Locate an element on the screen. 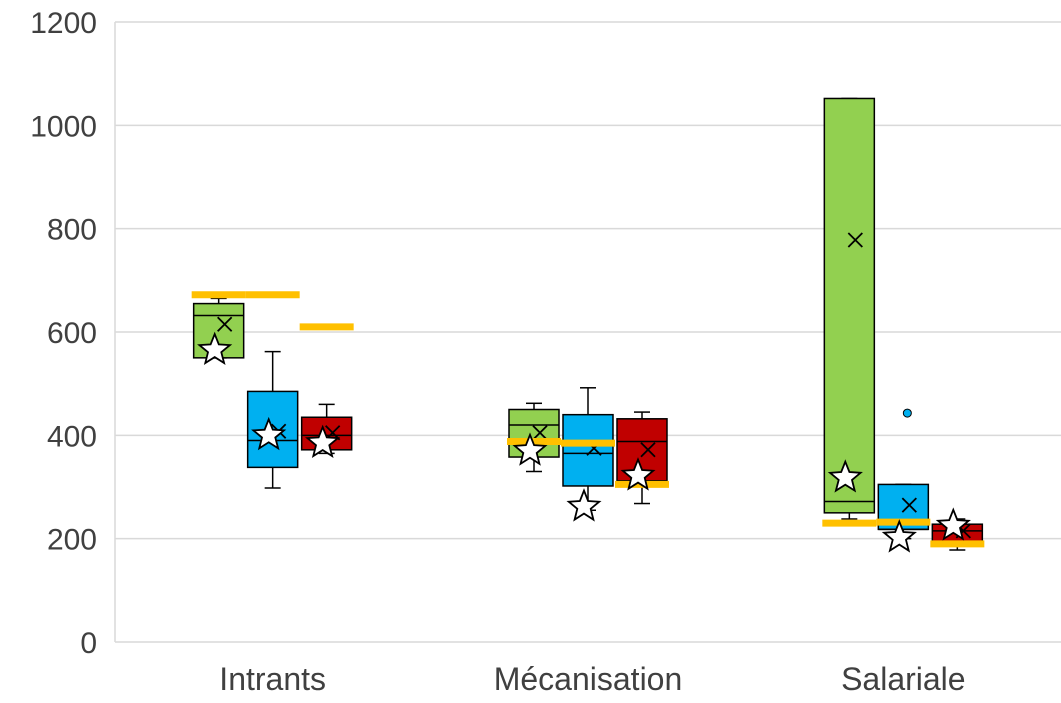  y-tick-label: 1200 is located at coordinates (63, 23).